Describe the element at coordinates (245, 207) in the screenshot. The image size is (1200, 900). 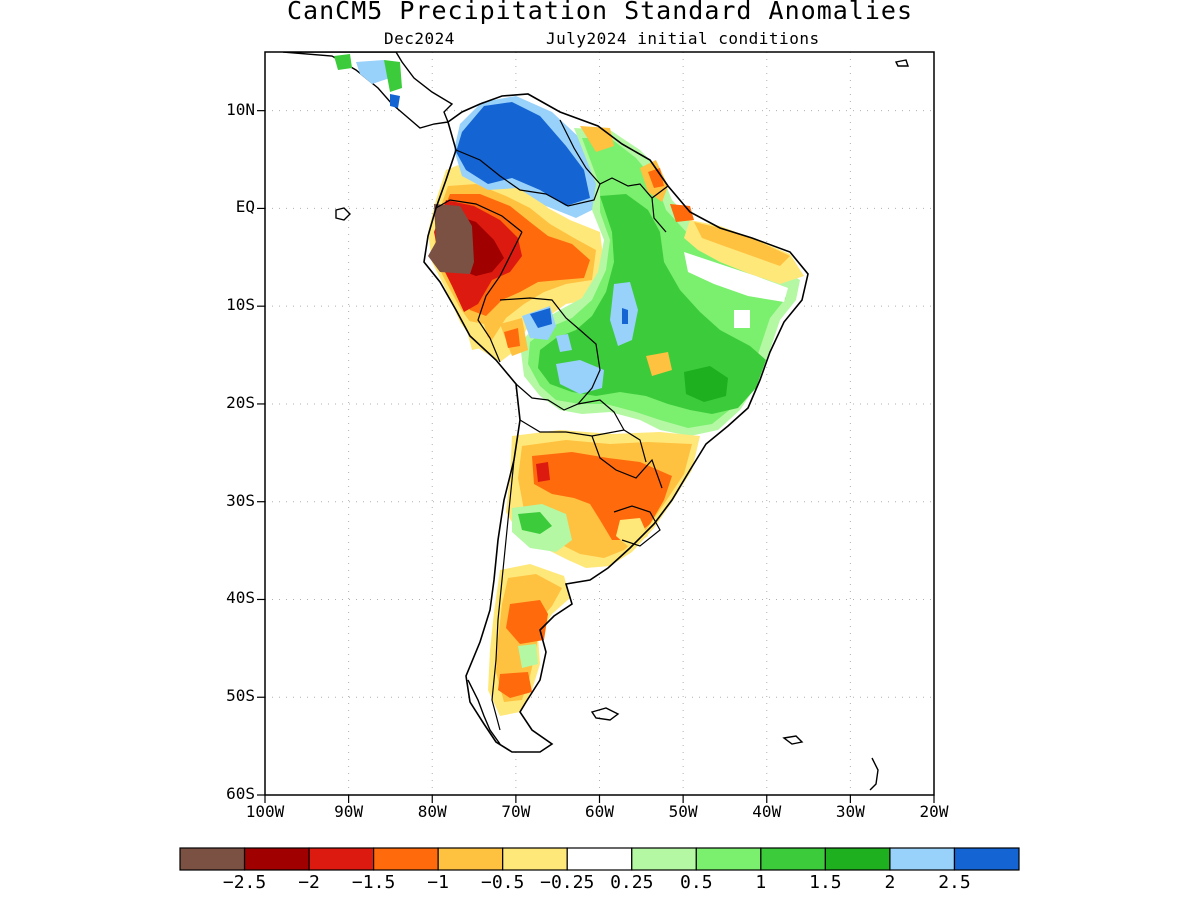
I see `lat-label: EQ` at that location.